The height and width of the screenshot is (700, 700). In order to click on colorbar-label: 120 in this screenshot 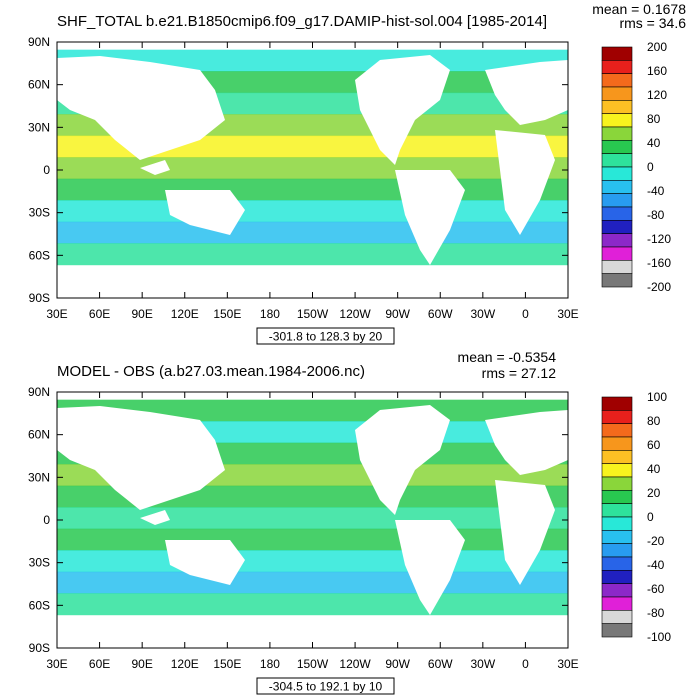, I will do `click(657, 95)`.